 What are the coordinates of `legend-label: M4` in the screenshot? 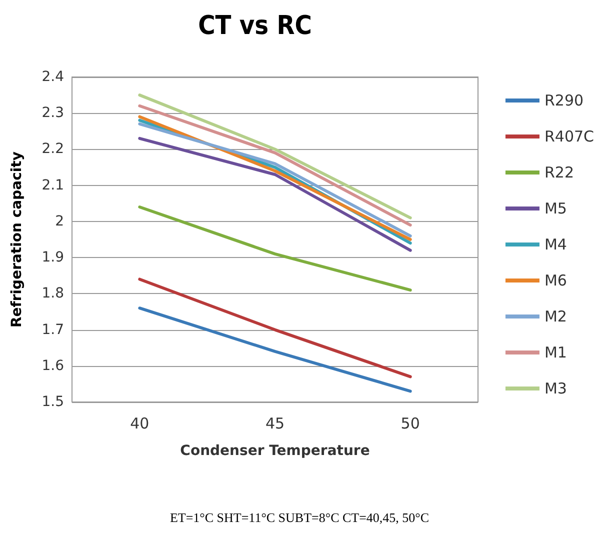 It's located at (555, 245).